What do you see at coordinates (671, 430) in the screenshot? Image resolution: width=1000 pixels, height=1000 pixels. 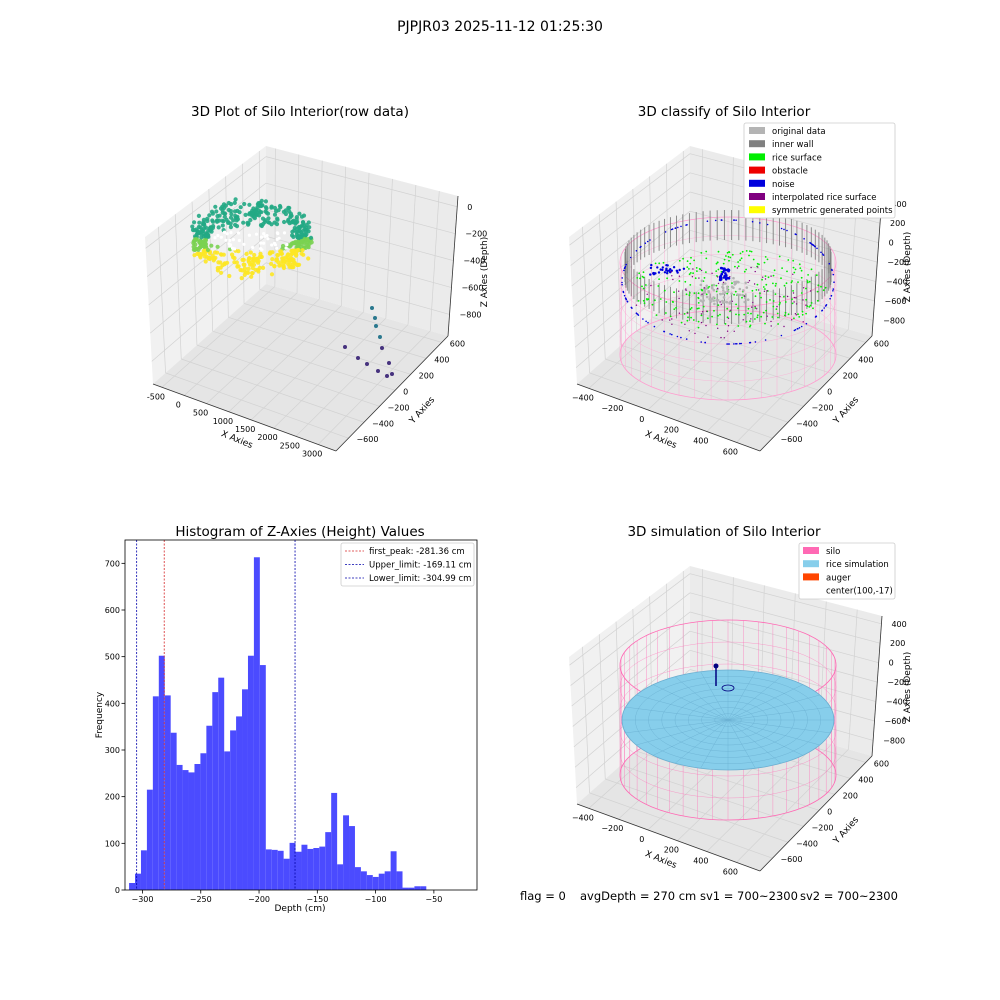 I see `classify-xtick-label: 200` at bounding box center [671, 430].